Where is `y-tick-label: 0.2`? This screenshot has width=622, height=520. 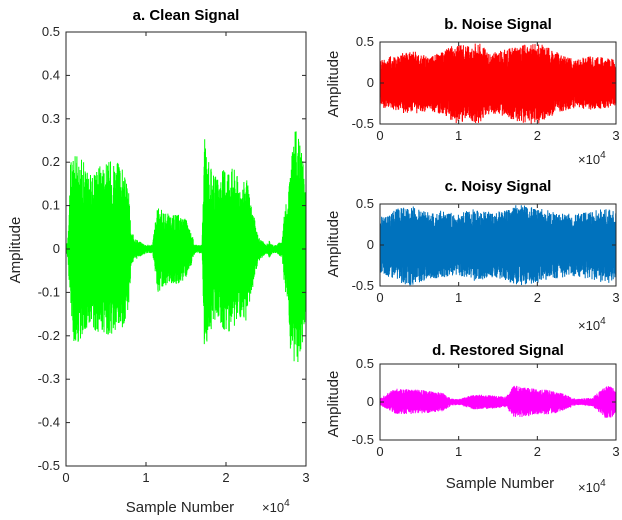
y-tick-label: 0.2 is located at coordinates (51, 161).